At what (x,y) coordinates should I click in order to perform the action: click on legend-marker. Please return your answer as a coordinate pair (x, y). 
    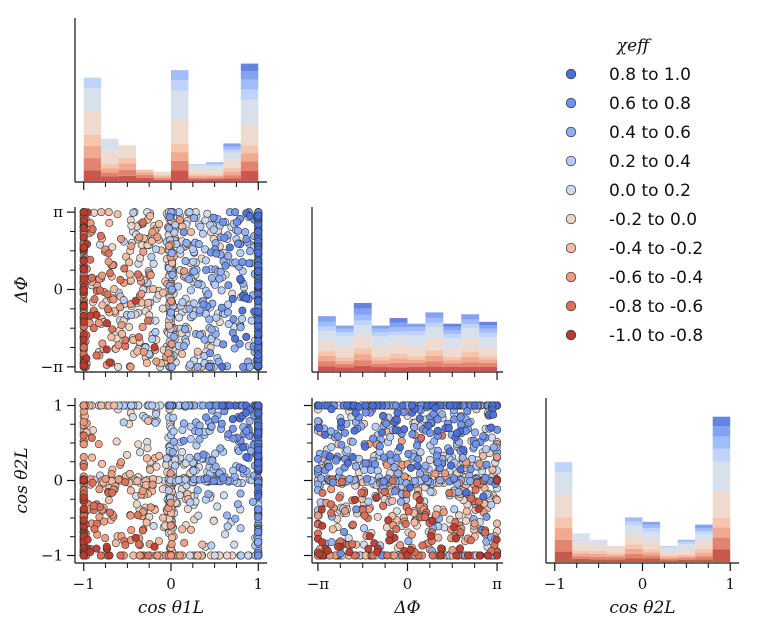
    Looking at the image, I should click on (571, 335).